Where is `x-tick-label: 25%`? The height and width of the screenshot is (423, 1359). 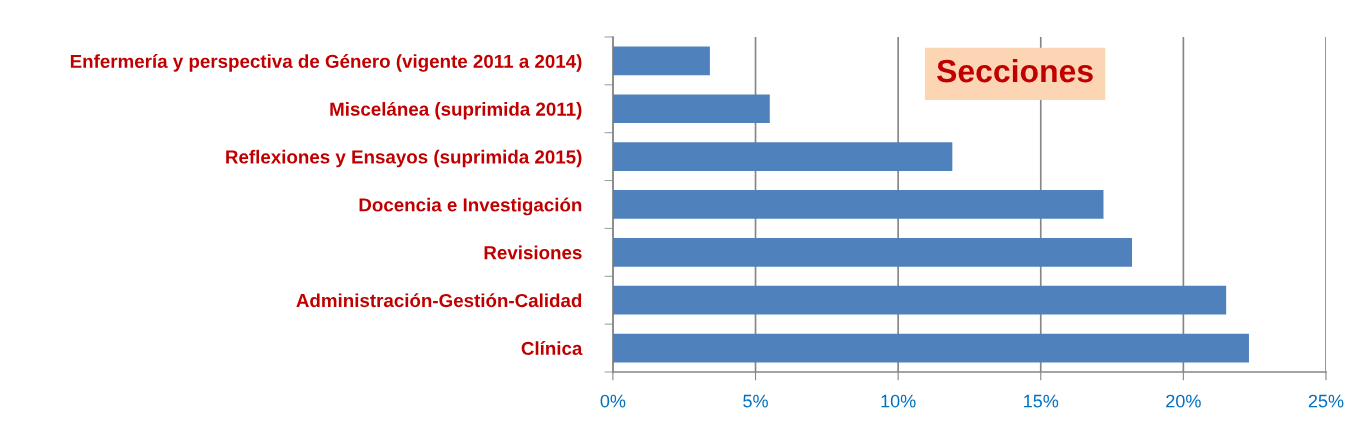 x-tick-label: 25% is located at coordinates (1326, 401).